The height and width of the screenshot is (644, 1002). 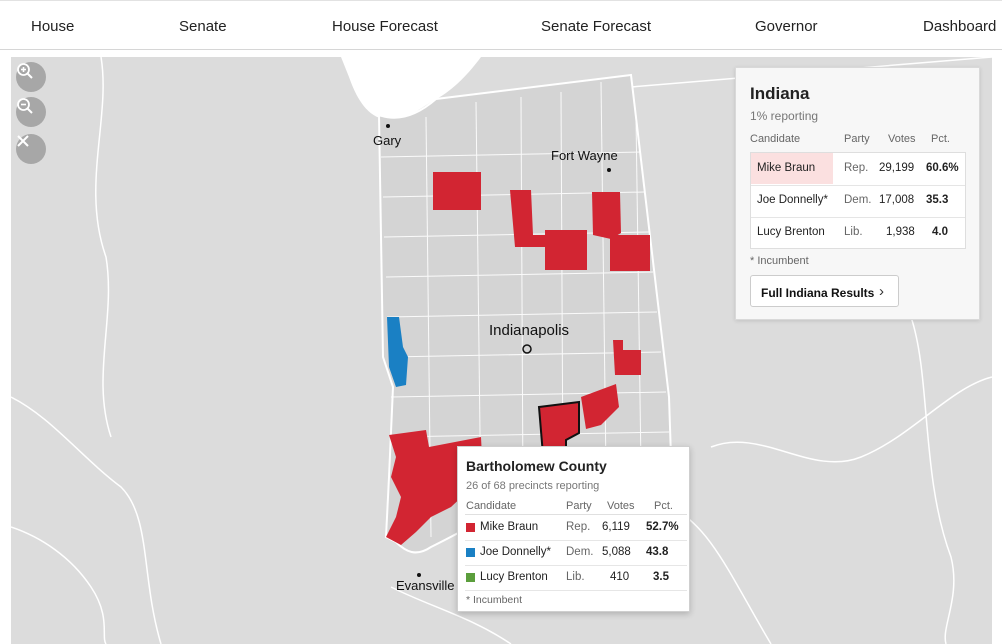 What do you see at coordinates (387, 140) in the screenshot?
I see `city-label-gary: Gary` at bounding box center [387, 140].